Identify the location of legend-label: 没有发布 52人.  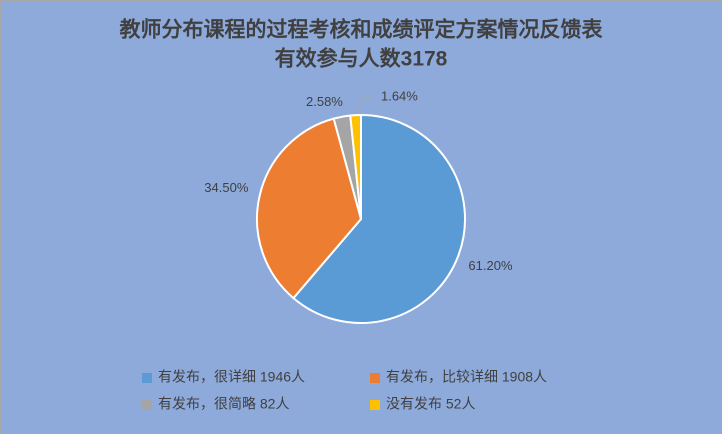
(430, 404).